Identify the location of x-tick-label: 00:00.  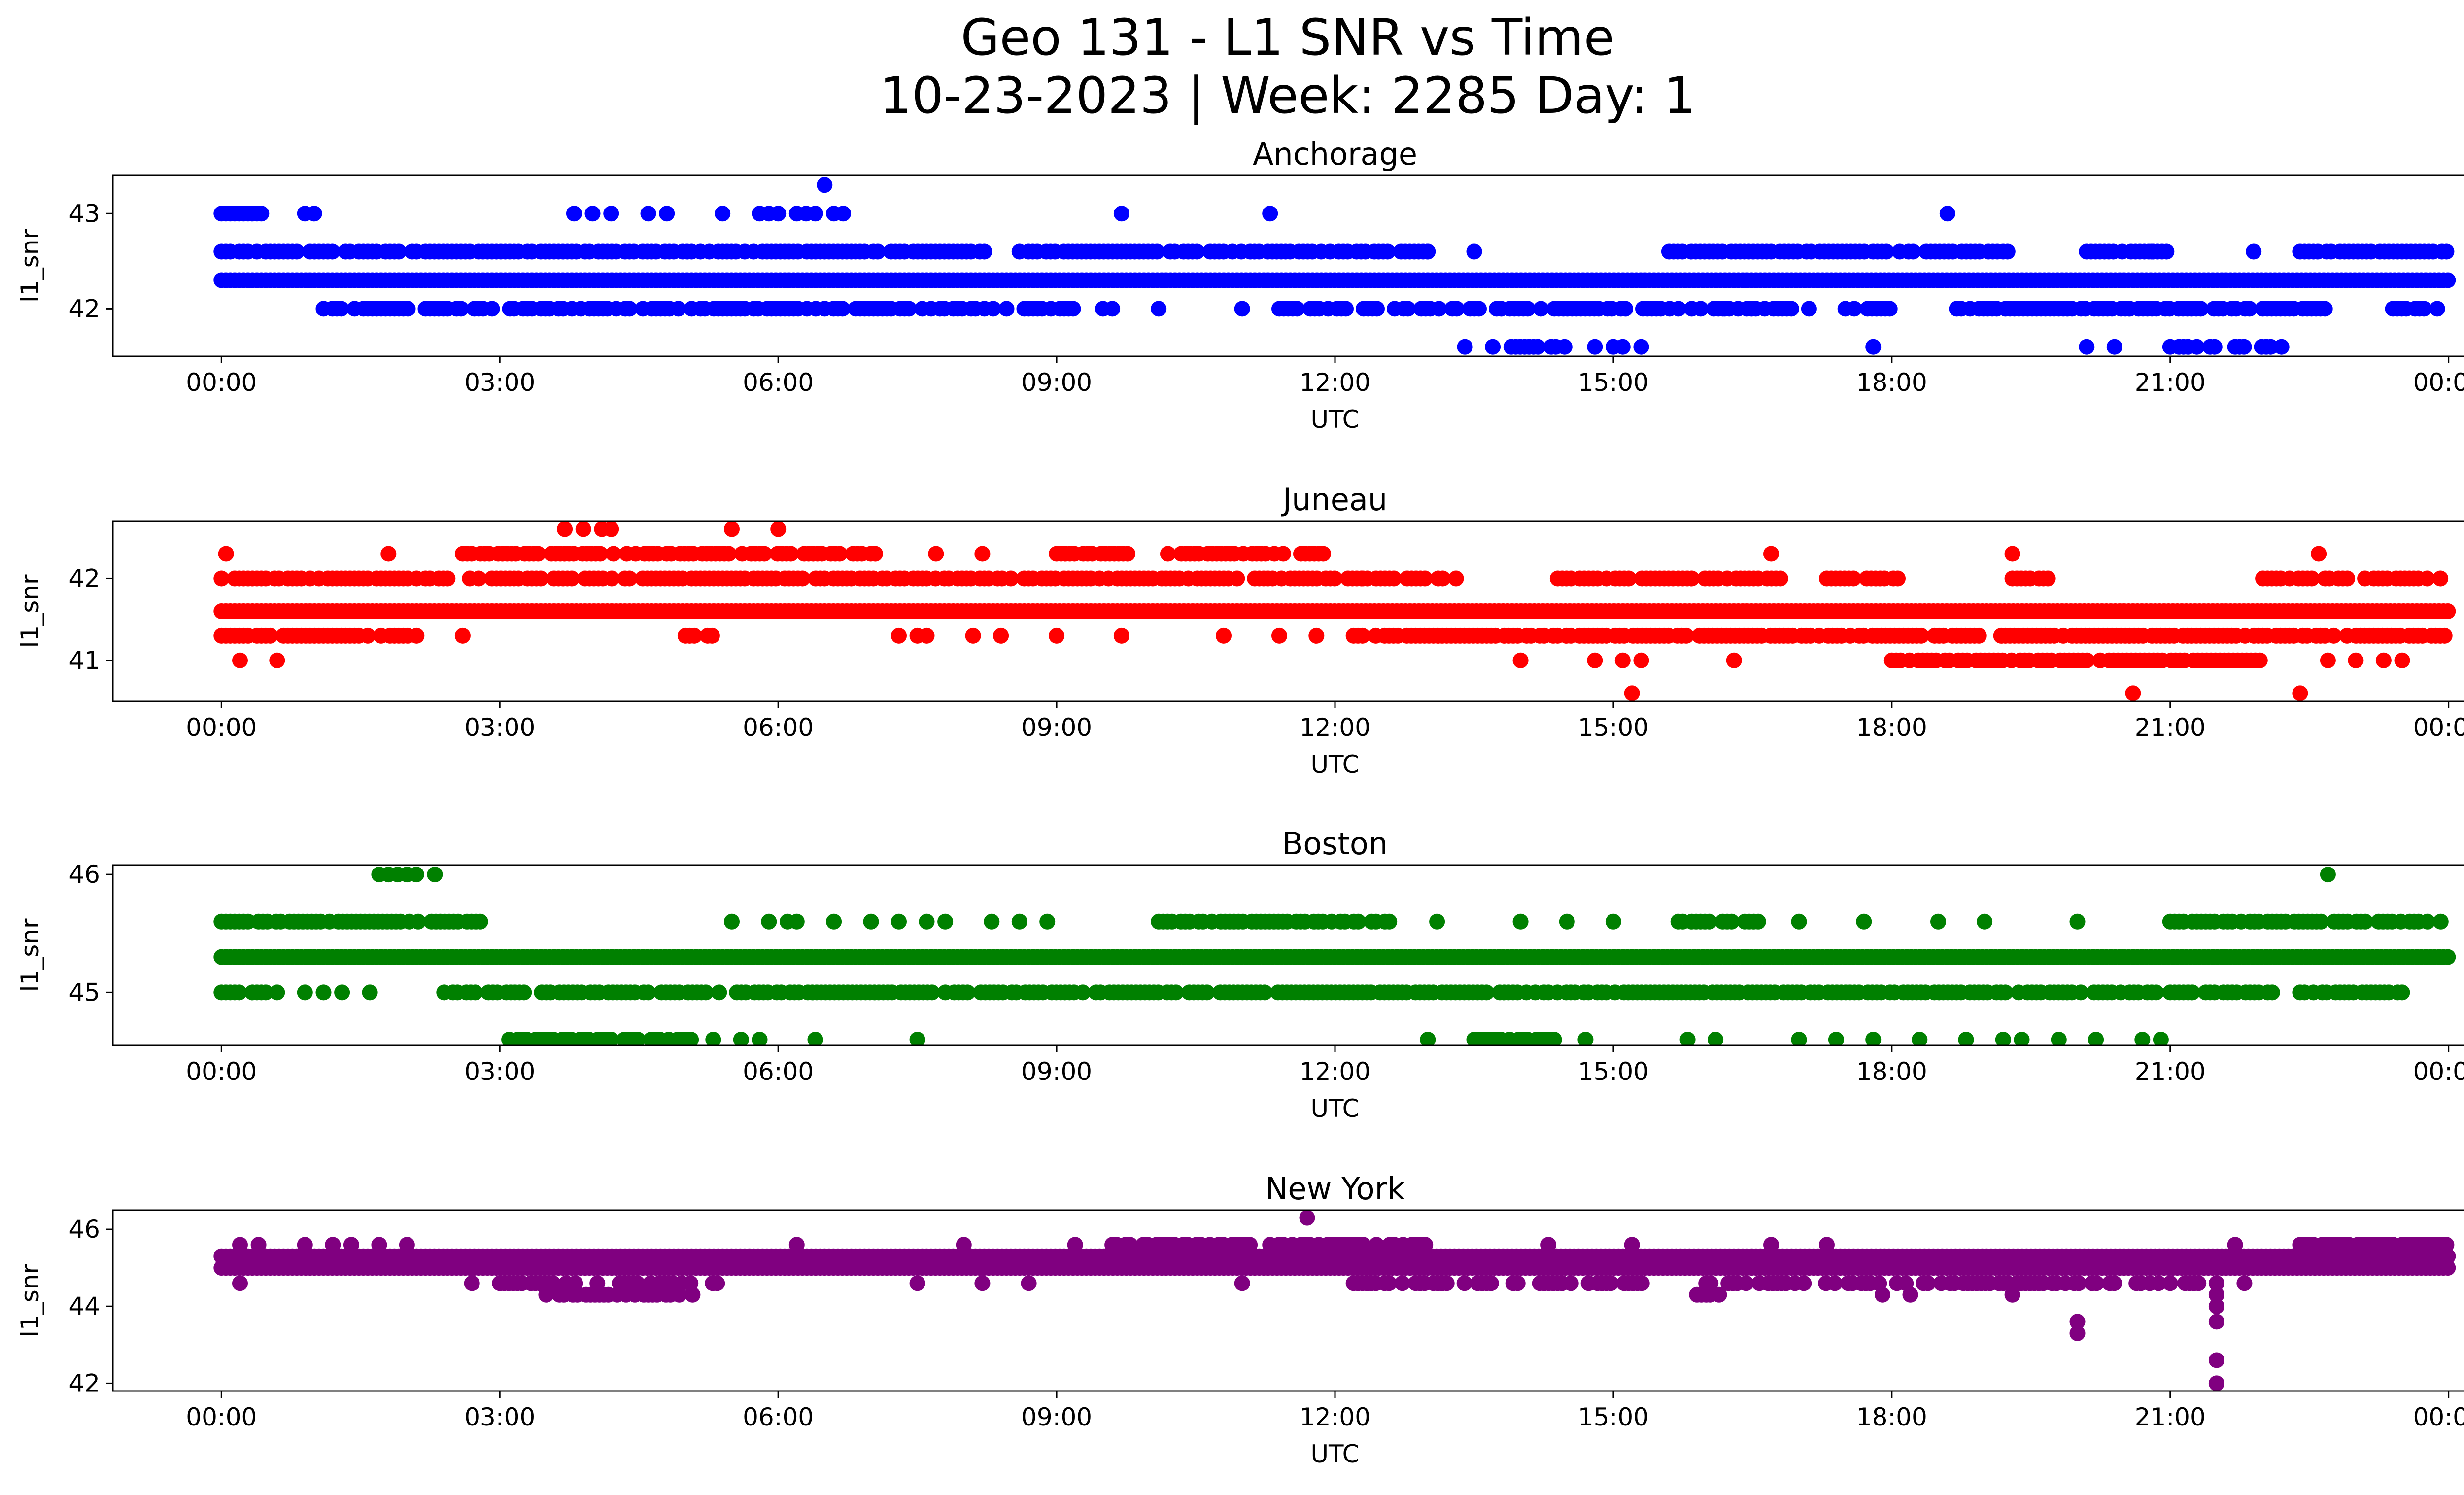
(2438, 382).